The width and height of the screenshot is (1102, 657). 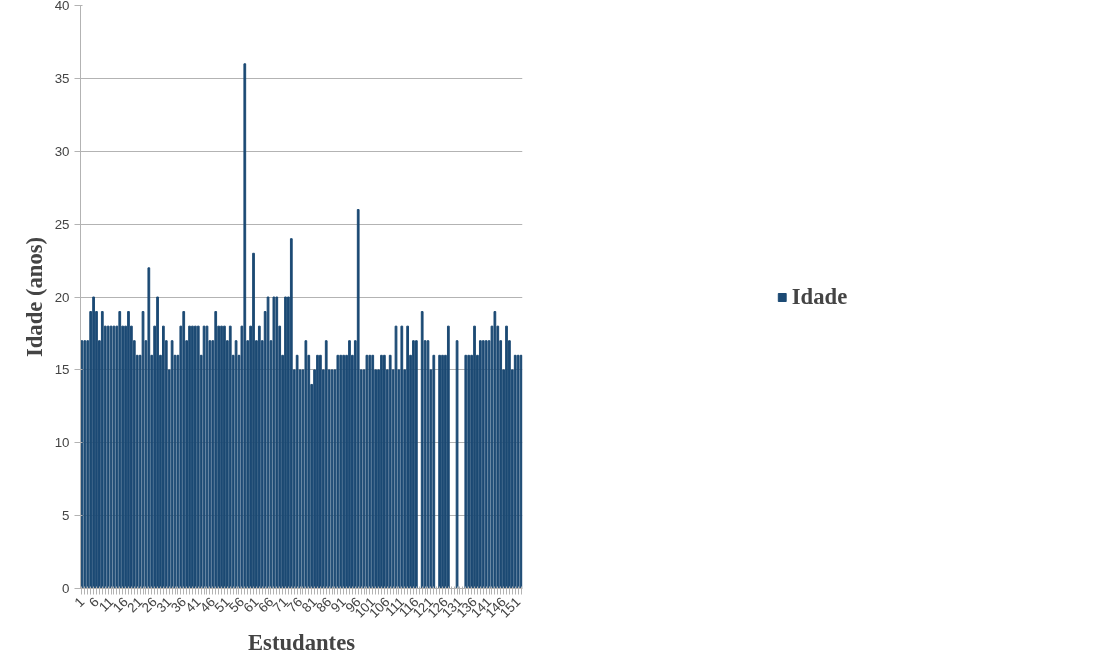 What do you see at coordinates (62, 370) in the screenshot?
I see `y-tick-label: 15` at bounding box center [62, 370].